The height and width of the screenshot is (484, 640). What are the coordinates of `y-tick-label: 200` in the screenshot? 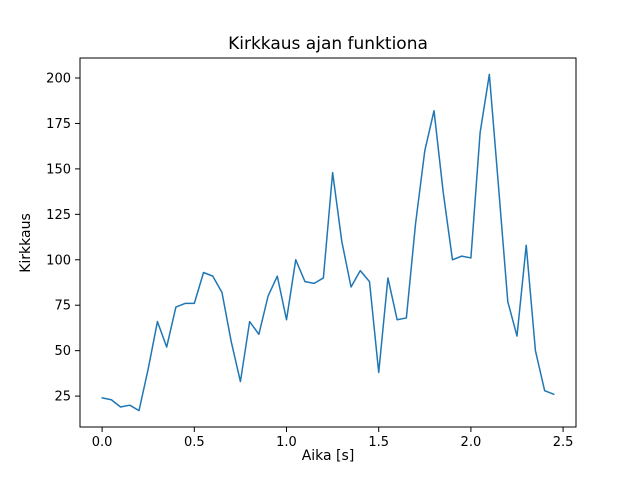 It's located at (58, 78).